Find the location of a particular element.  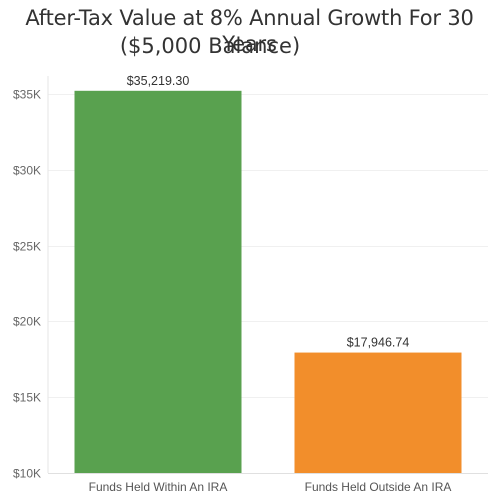

data-label-2: $17,946.74 is located at coordinates (378, 343).